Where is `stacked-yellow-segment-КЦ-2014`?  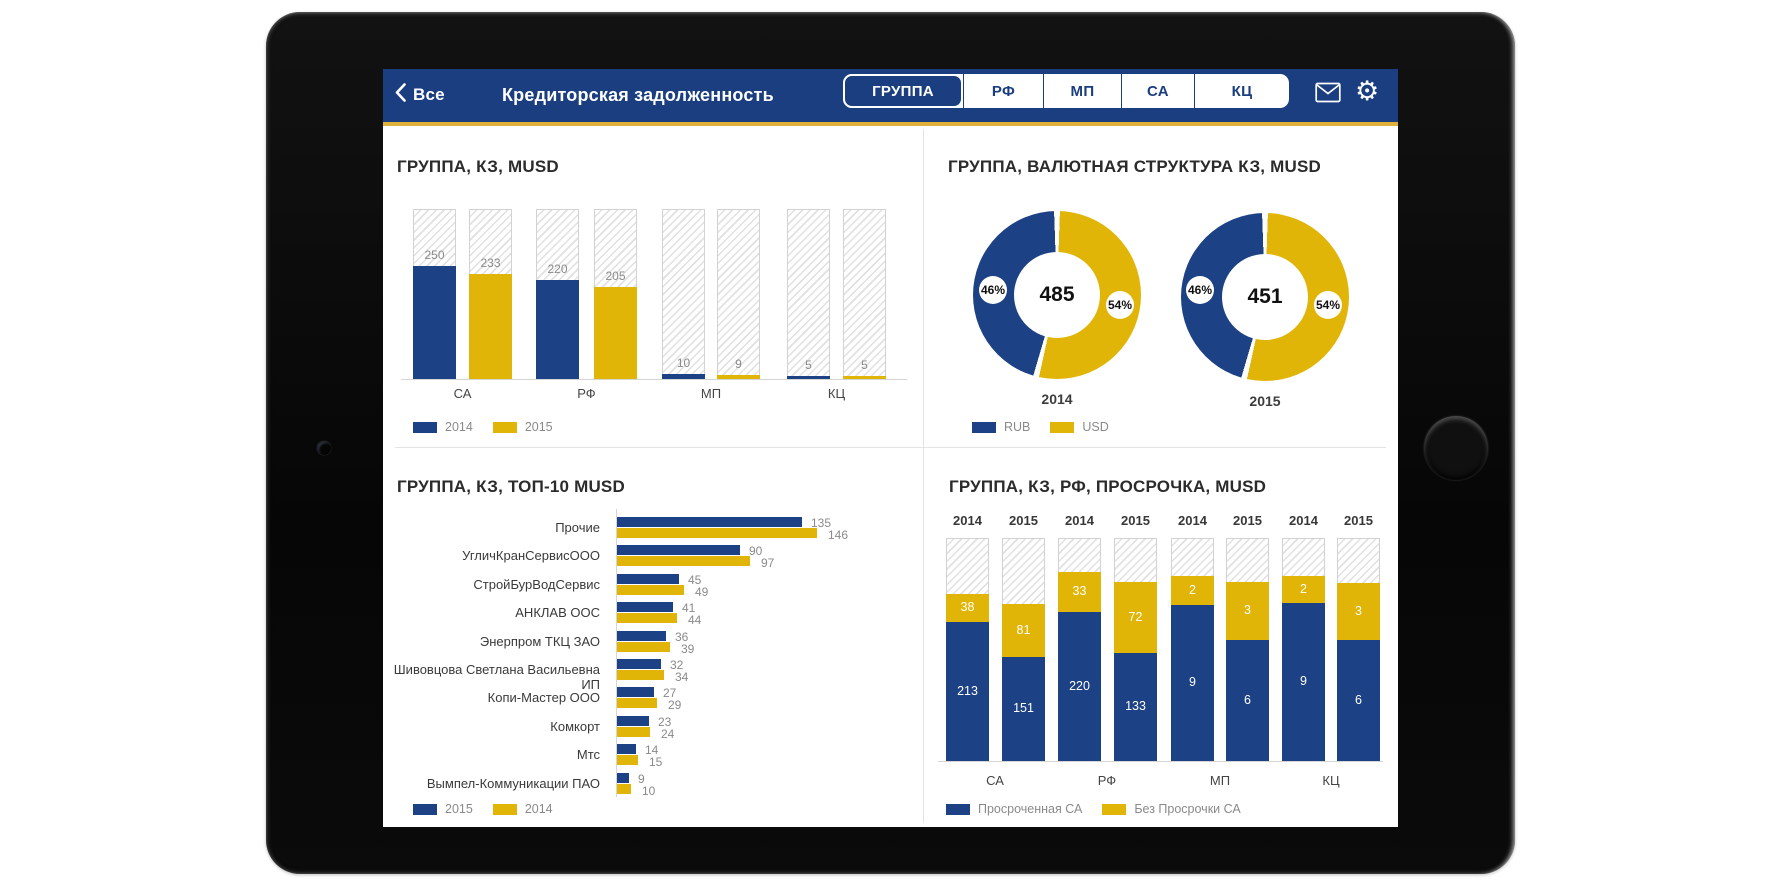
stacked-yellow-segment-КЦ-2014 is located at coordinates (1303, 589).